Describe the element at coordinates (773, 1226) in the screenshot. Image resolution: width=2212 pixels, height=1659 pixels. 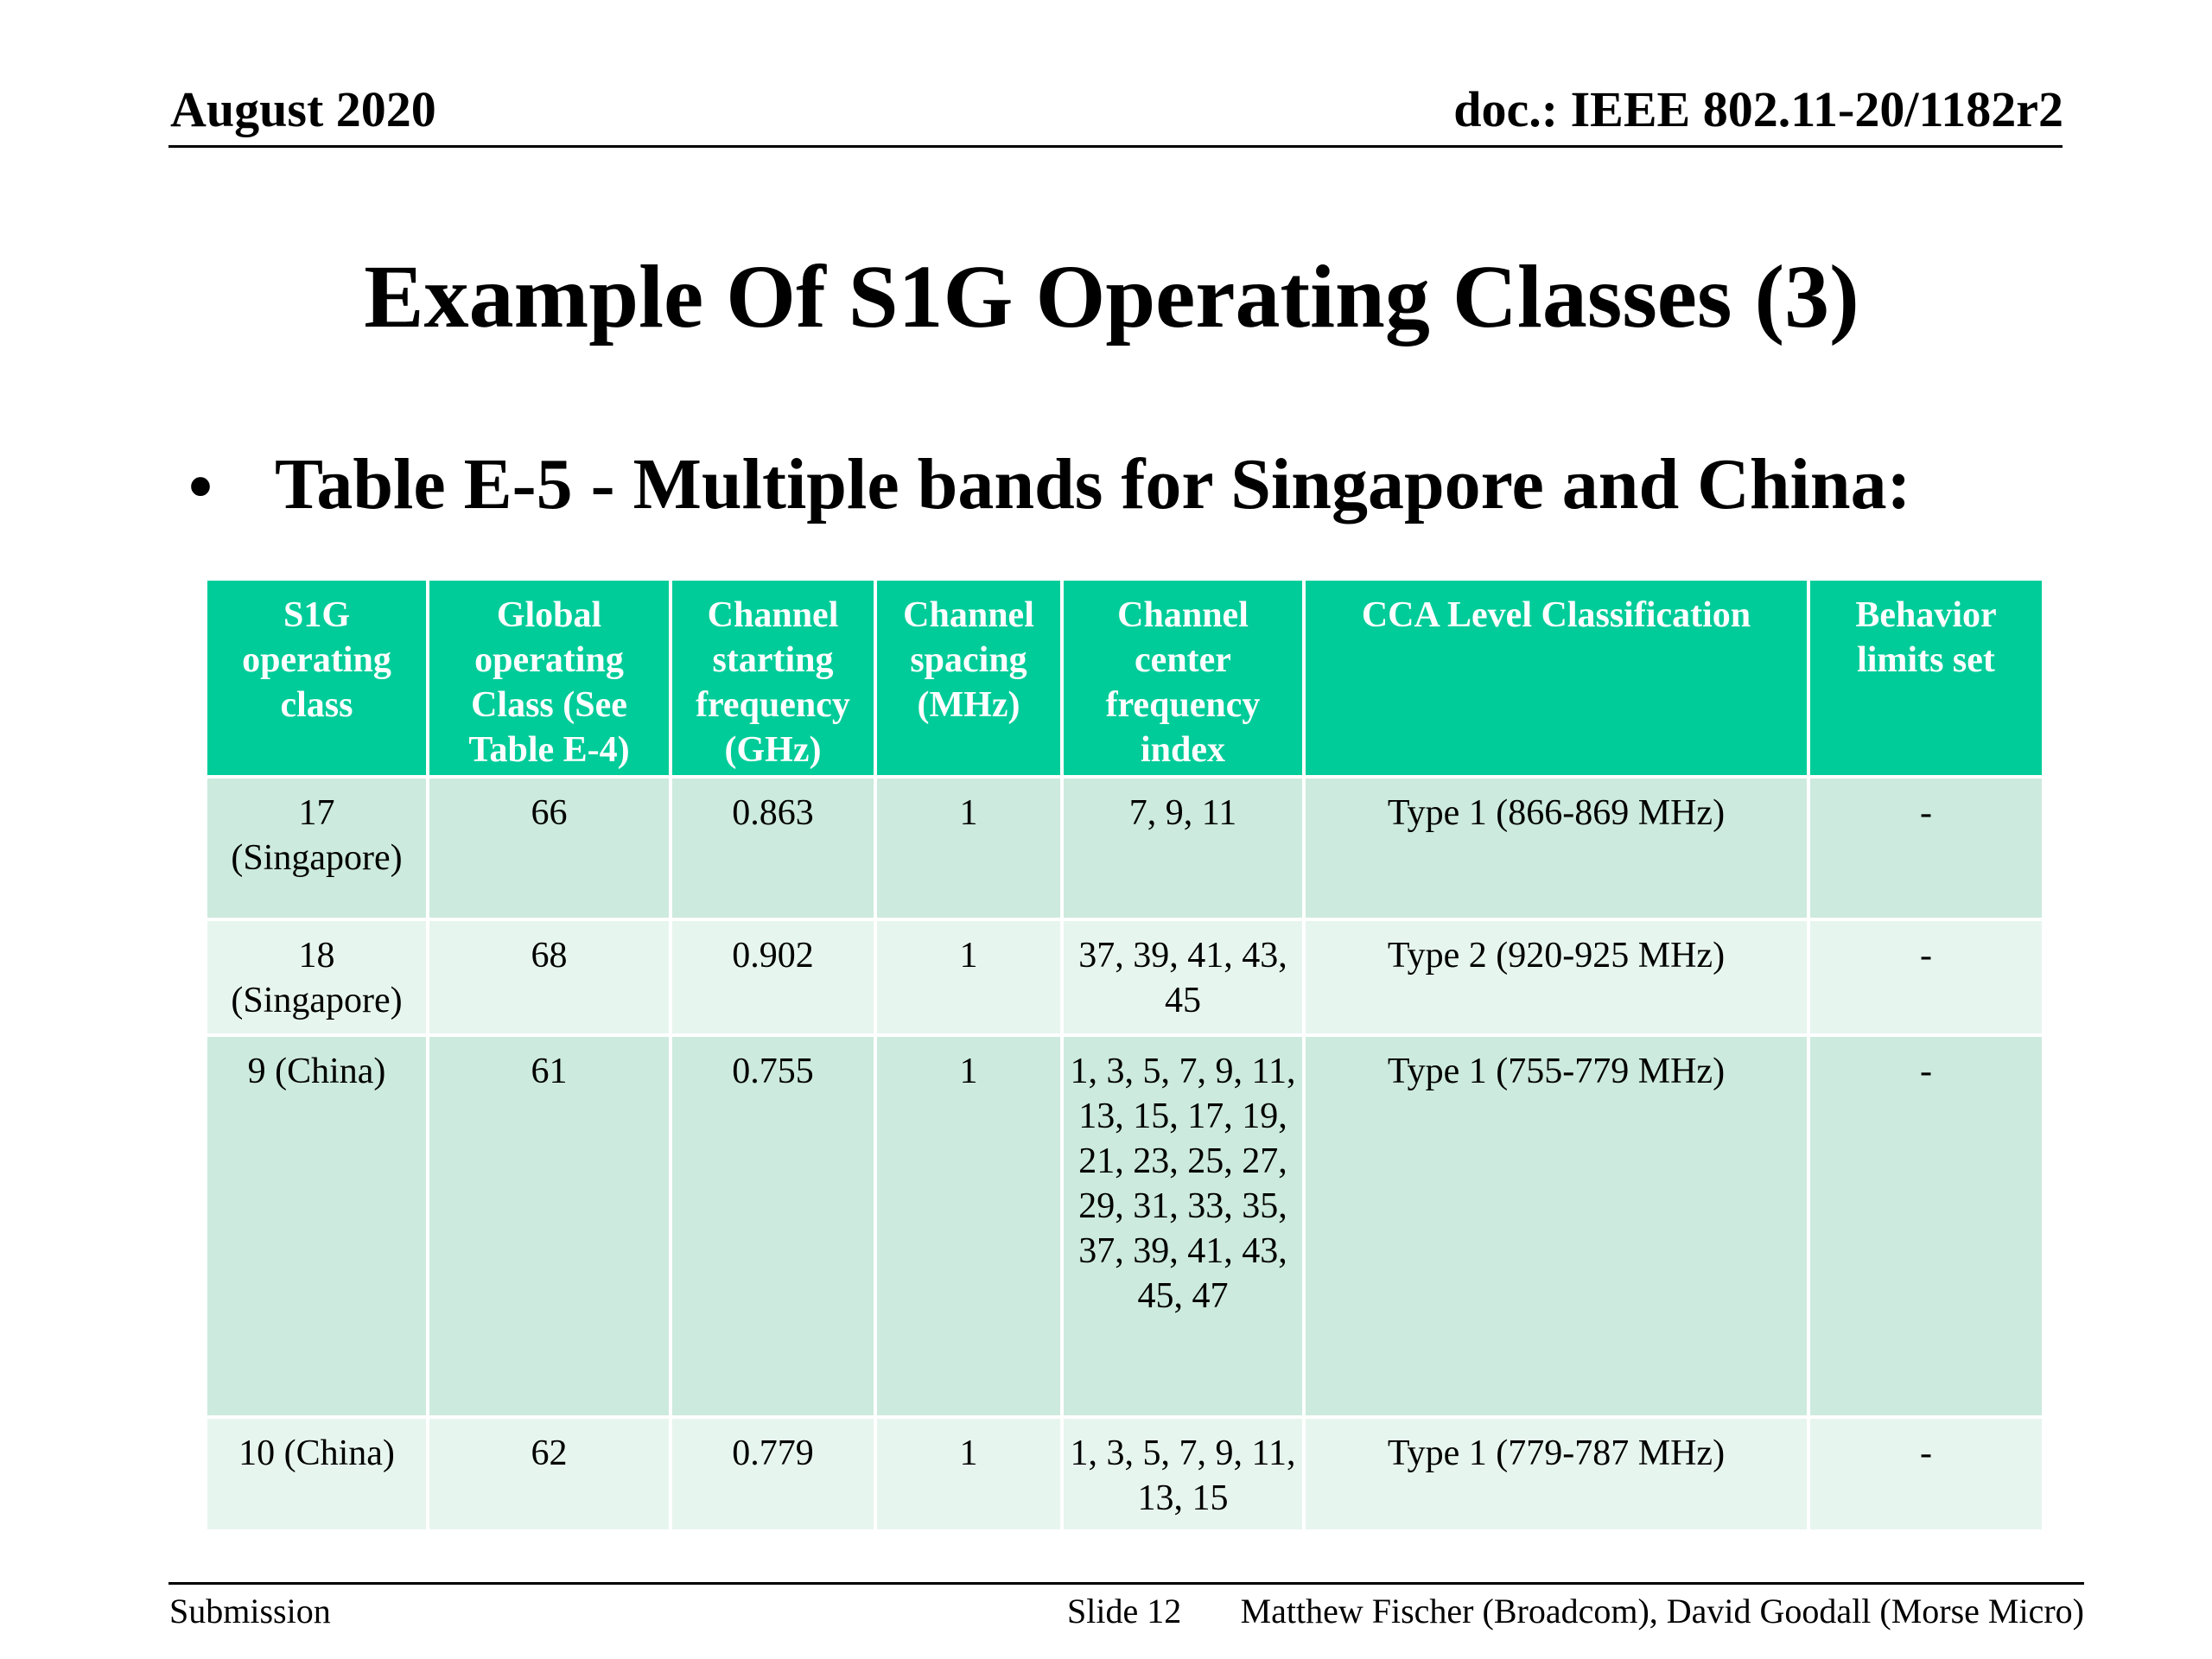
I see `table-cell: 0.755` at that location.